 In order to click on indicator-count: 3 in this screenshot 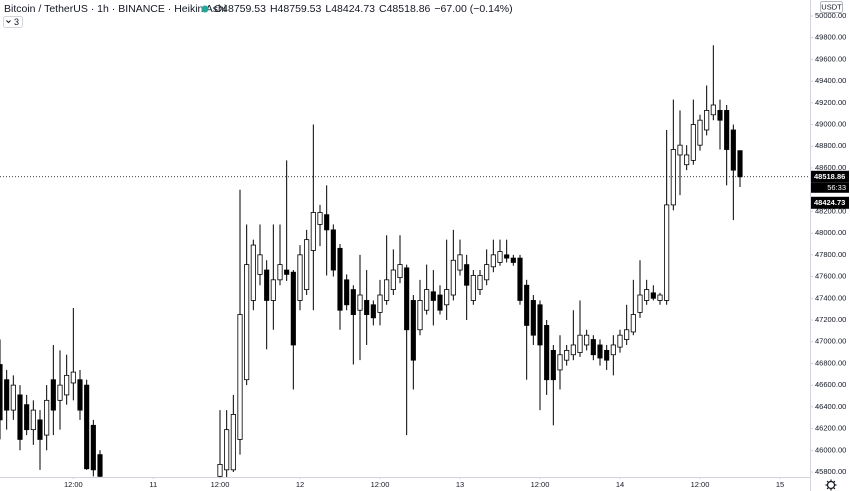, I will do `click(16, 22)`.